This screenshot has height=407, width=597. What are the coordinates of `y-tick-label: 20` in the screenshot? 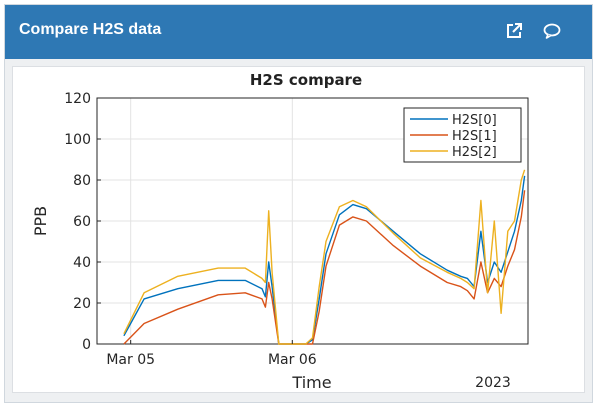 It's located at (82, 304).